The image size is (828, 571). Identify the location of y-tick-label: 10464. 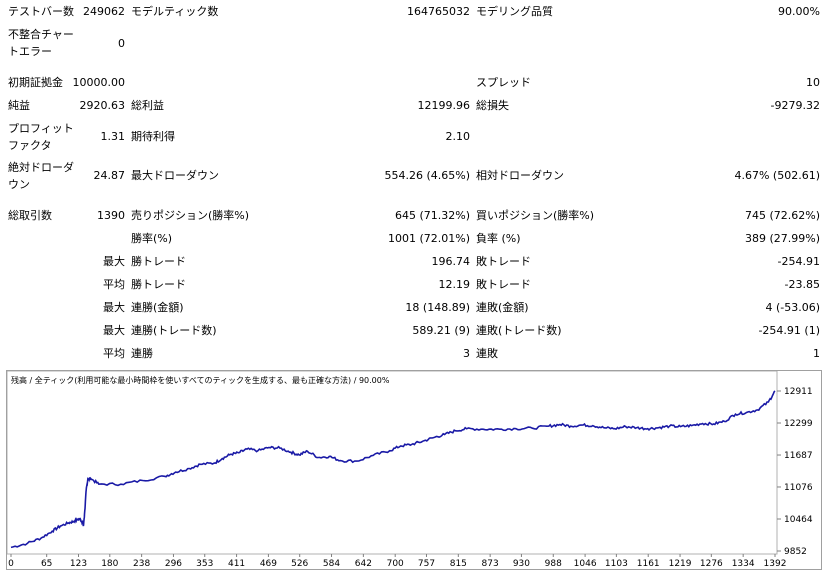
(798, 520).